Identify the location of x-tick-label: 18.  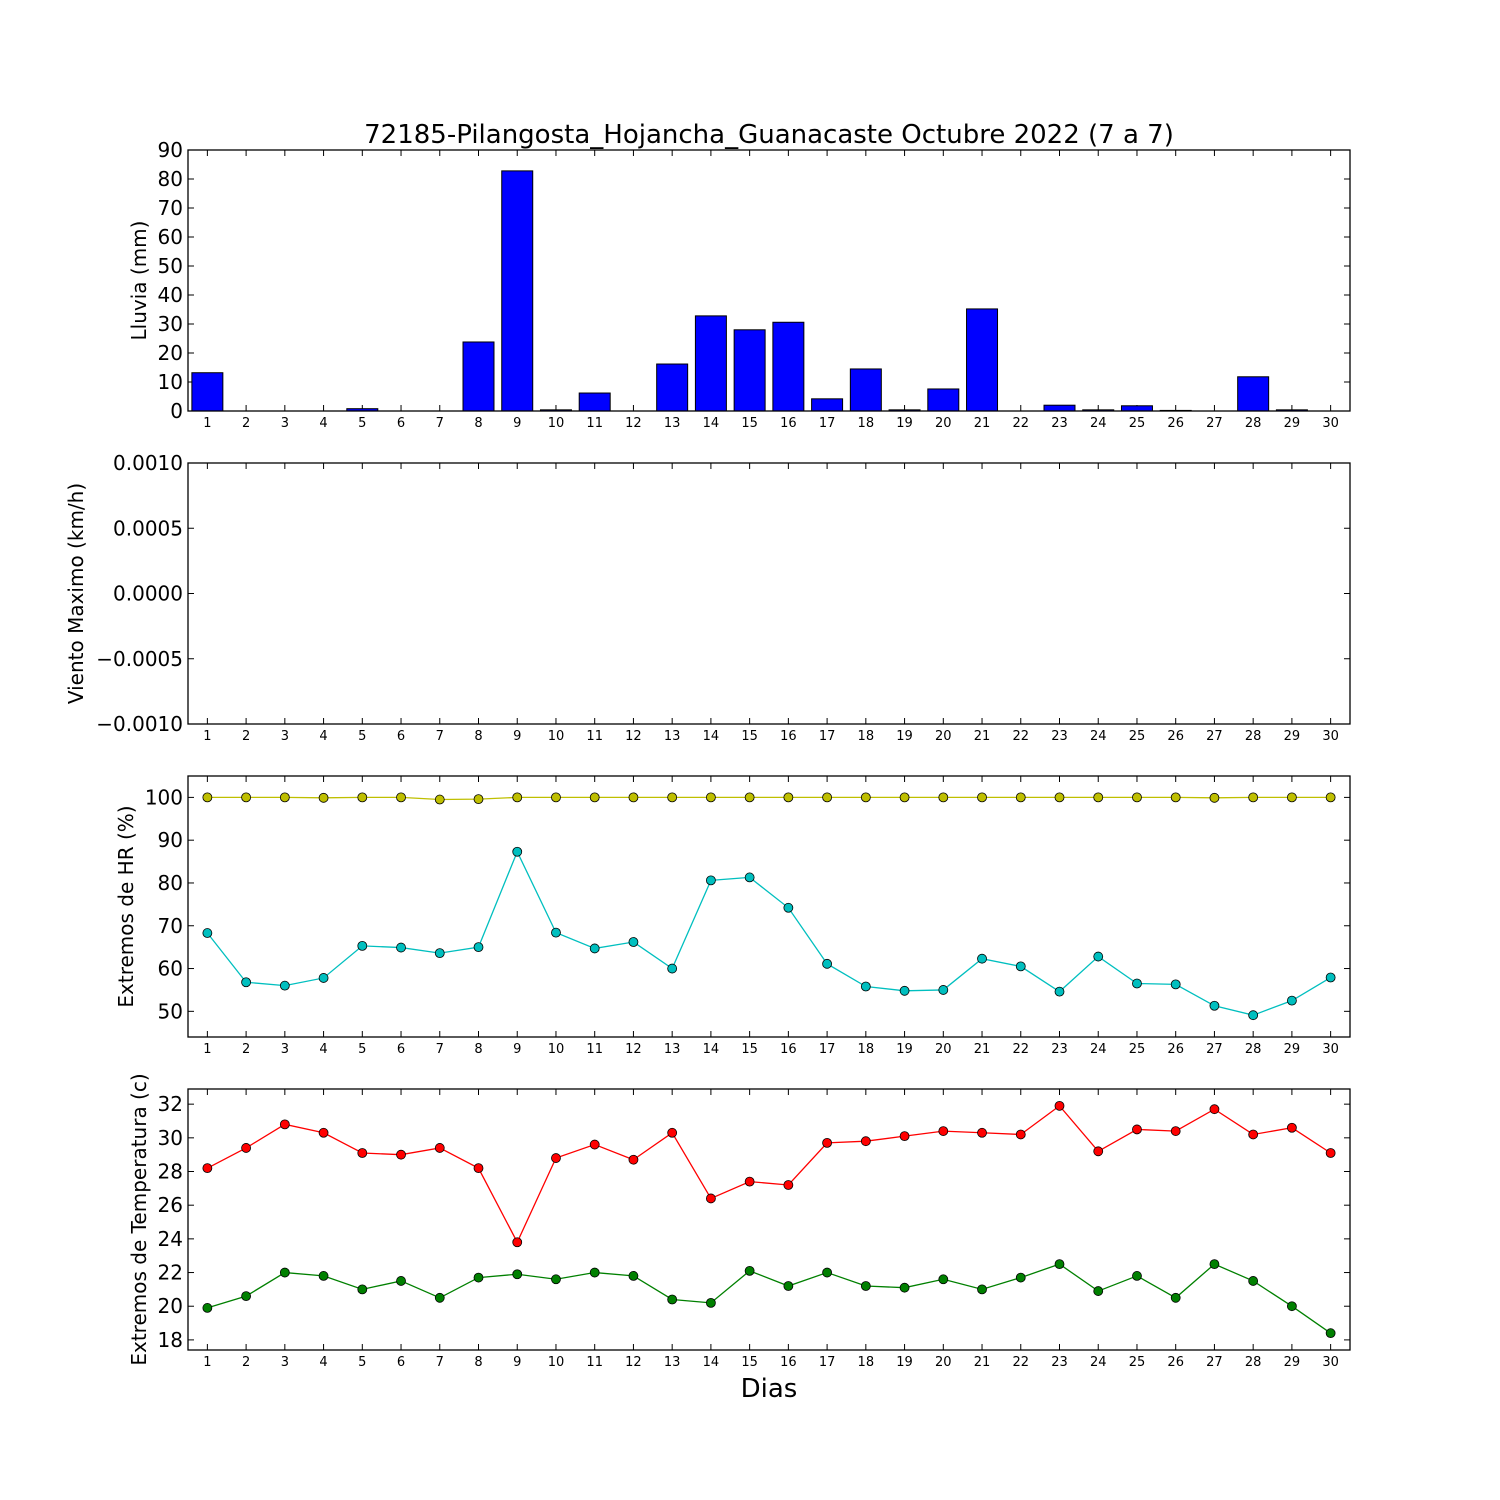
(866, 736).